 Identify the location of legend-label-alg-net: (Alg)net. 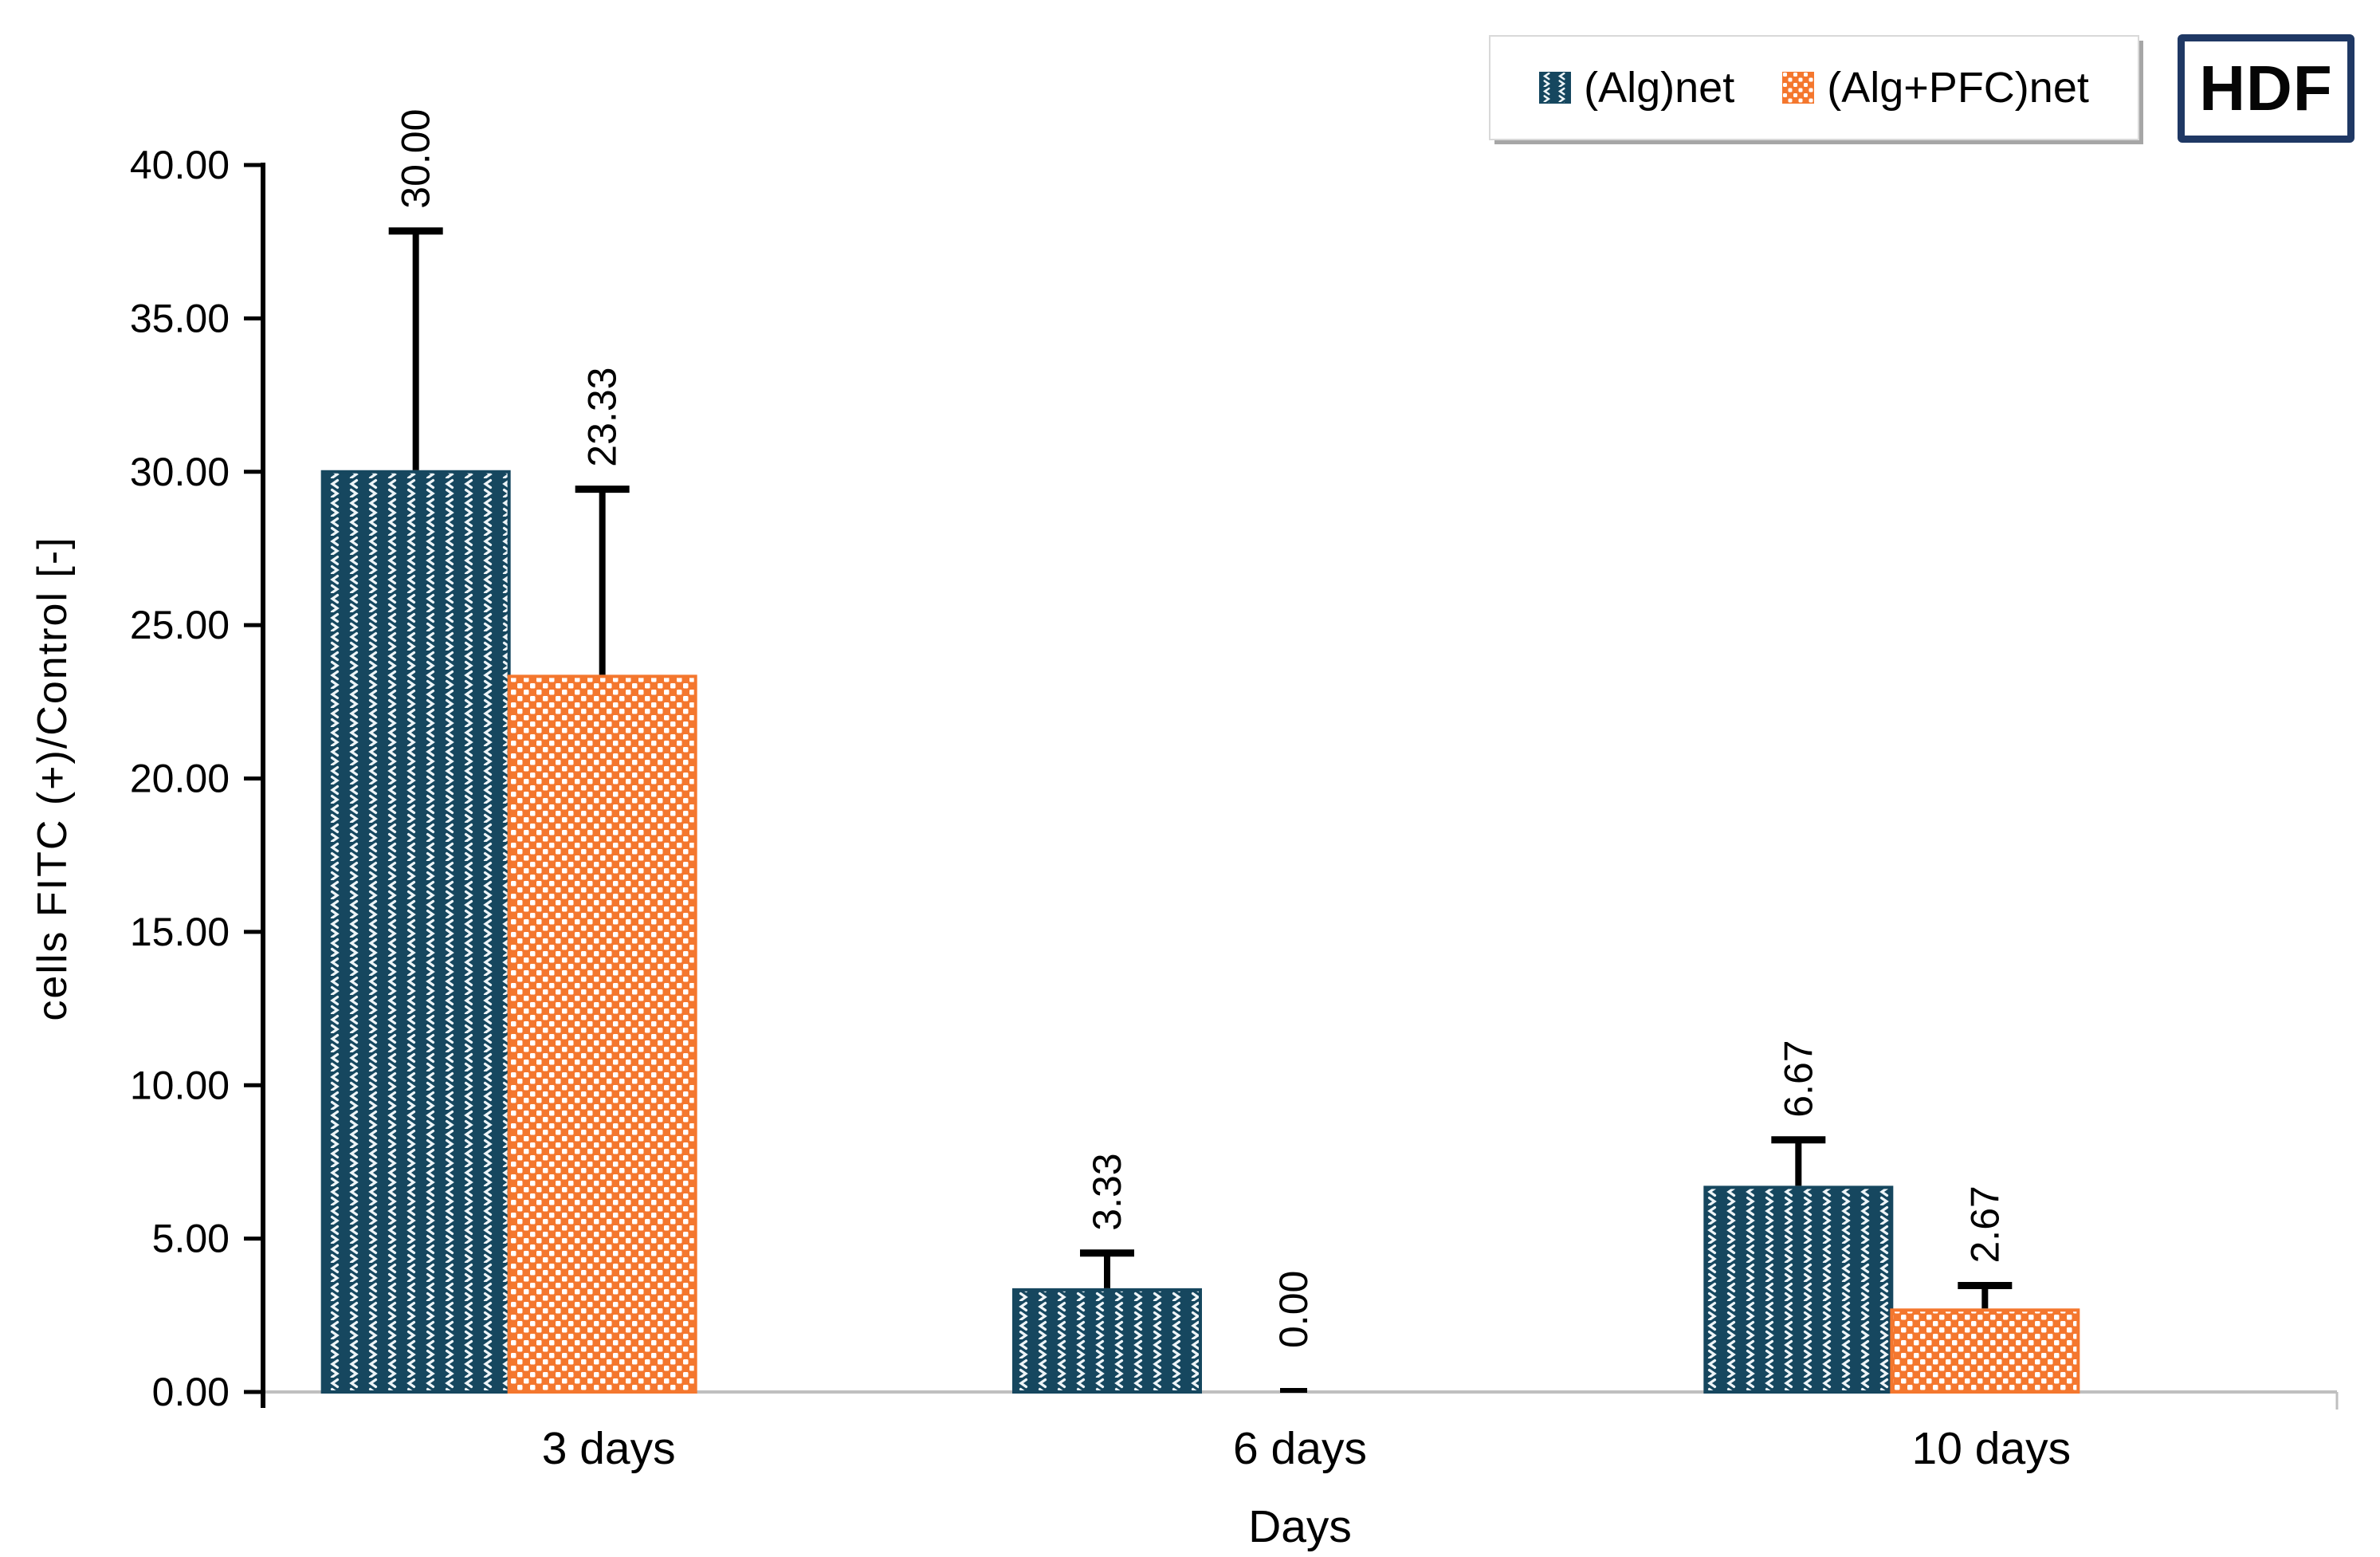
(1659, 88).